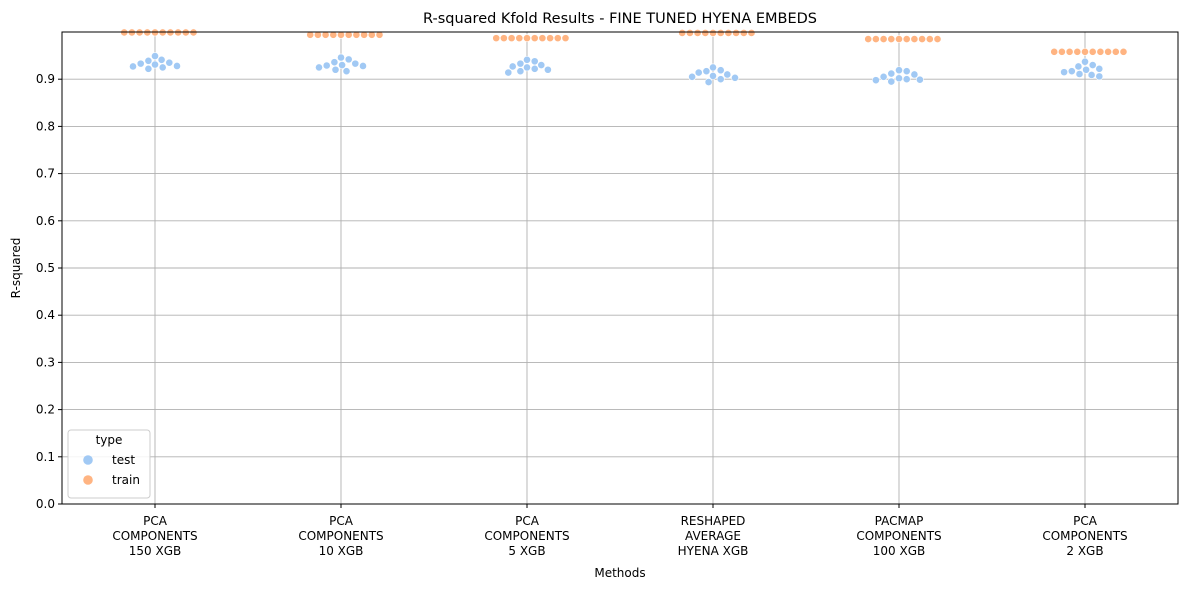 The image size is (1189, 590). I want to click on y-tick-label: 0.2, so click(45, 410).